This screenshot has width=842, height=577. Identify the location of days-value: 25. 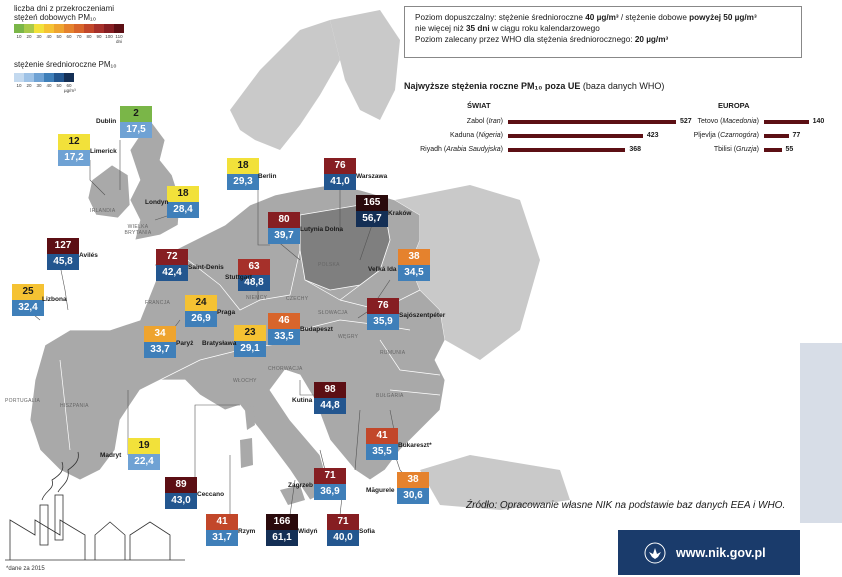
(28, 292).